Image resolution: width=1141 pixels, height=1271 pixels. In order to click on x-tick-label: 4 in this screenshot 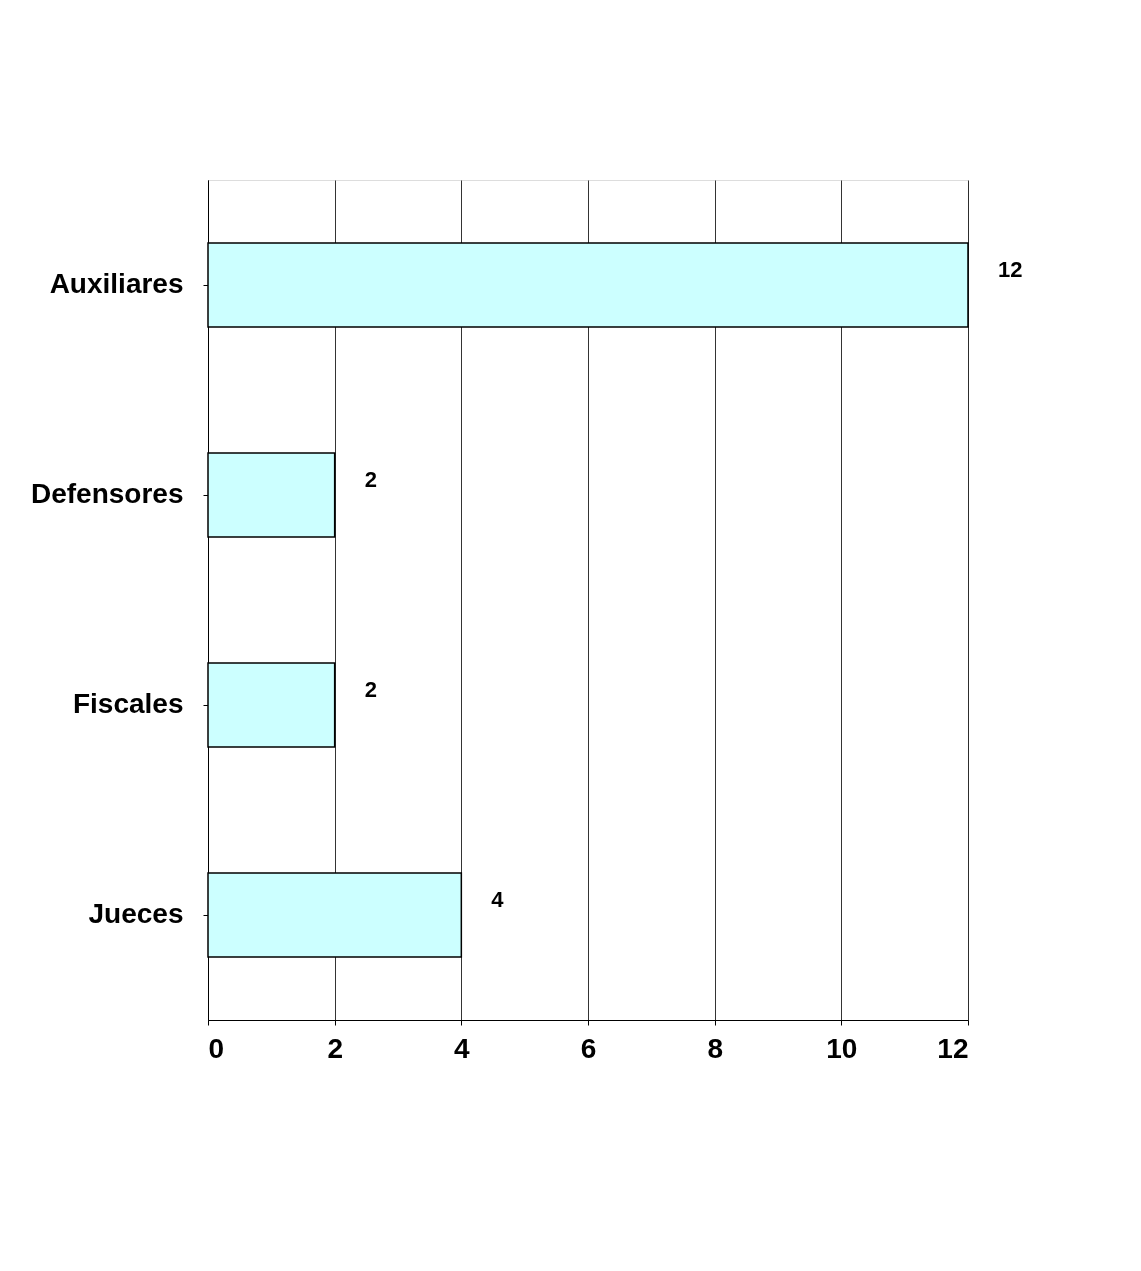, I will do `click(462, 1048)`.